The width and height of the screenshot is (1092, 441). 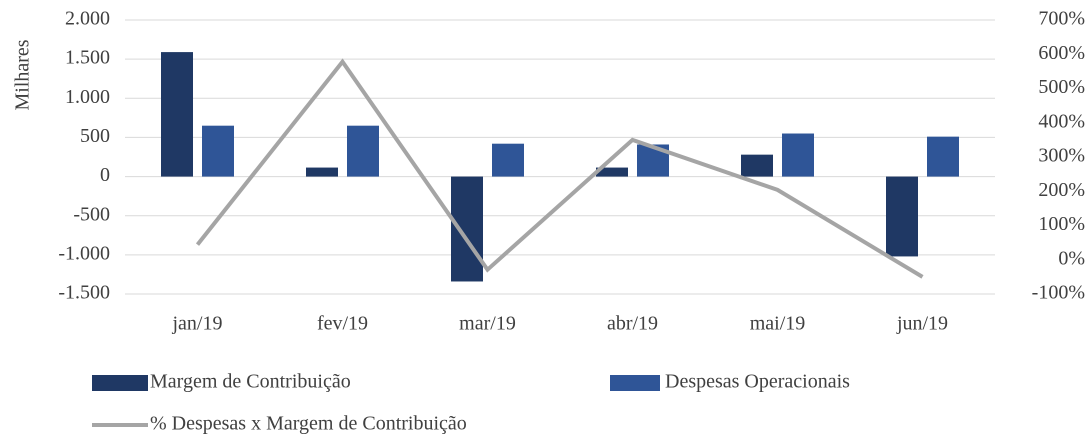 What do you see at coordinates (632, 324) in the screenshot?
I see `x-tick-label: abr/19` at bounding box center [632, 324].